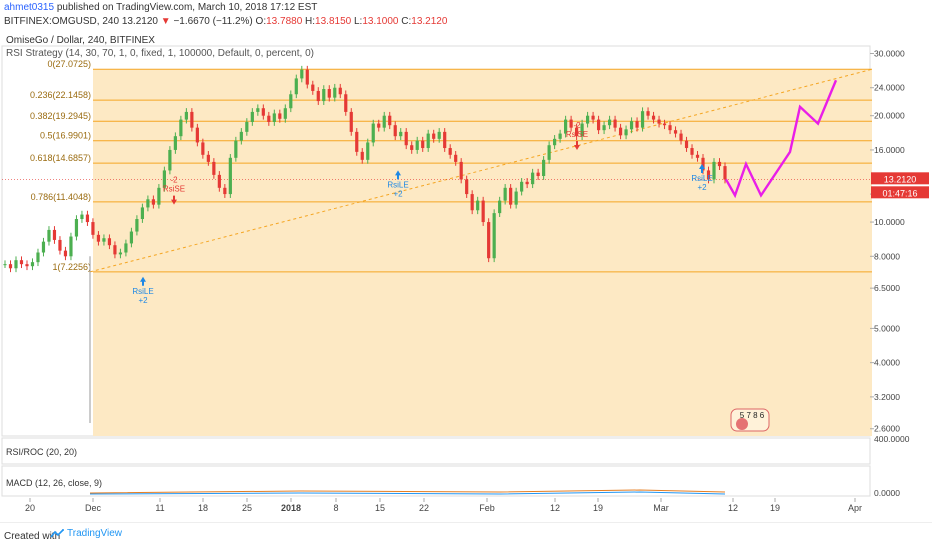 This screenshot has height=551, width=932. What do you see at coordinates (487, 508) in the screenshot?
I see `x-tick-label: Feb` at bounding box center [487, 508].